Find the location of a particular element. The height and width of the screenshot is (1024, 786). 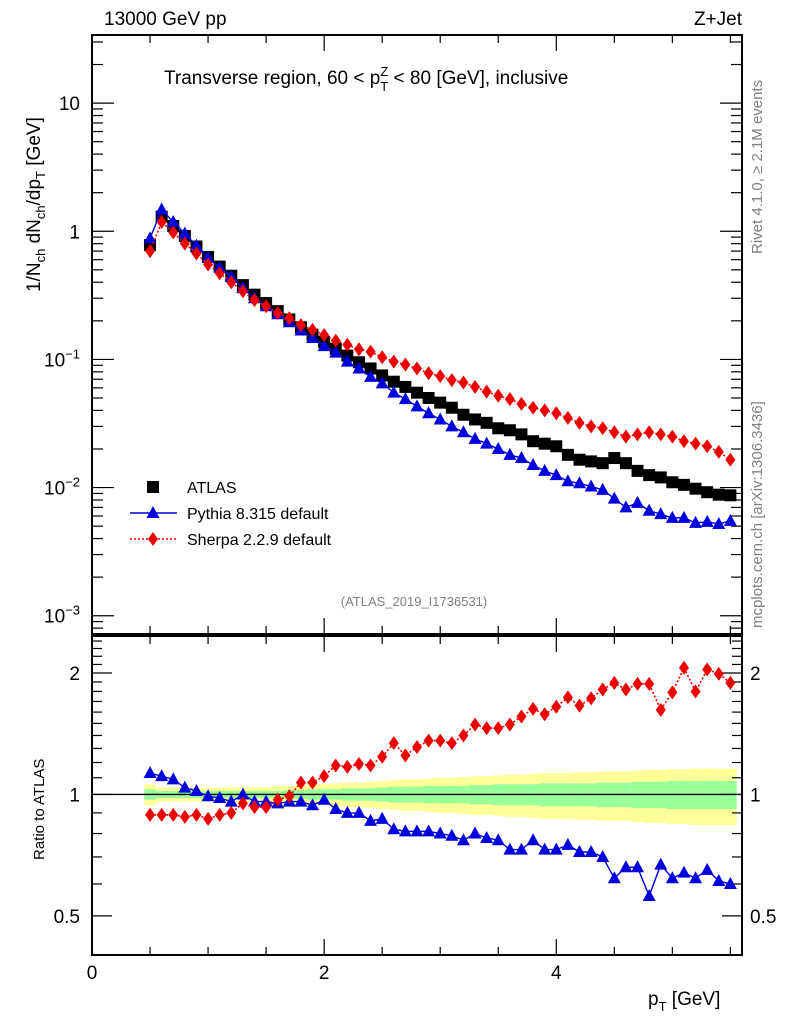

ratio-y-tick-label-right: 1 is located at coordinates (755, 795).